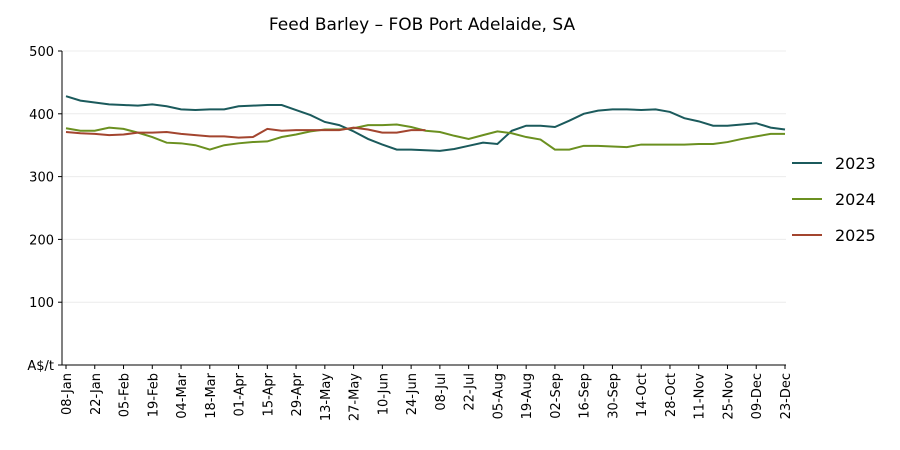 The image size is (900, 450). I want to click on x-tick-label: 02-Sep, so click(556, 396).